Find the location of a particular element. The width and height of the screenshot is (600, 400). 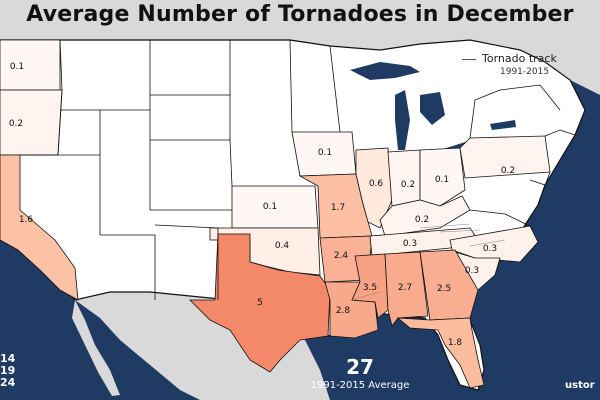

label-ks: 0.1 is located at coordinates (270, 207).